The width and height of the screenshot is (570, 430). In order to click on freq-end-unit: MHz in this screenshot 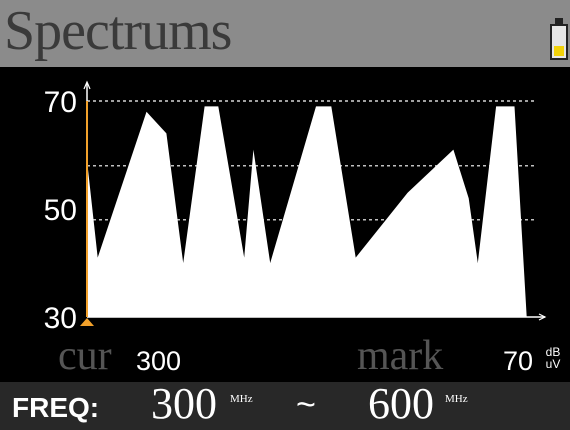, I will do `click(456, 399)`.